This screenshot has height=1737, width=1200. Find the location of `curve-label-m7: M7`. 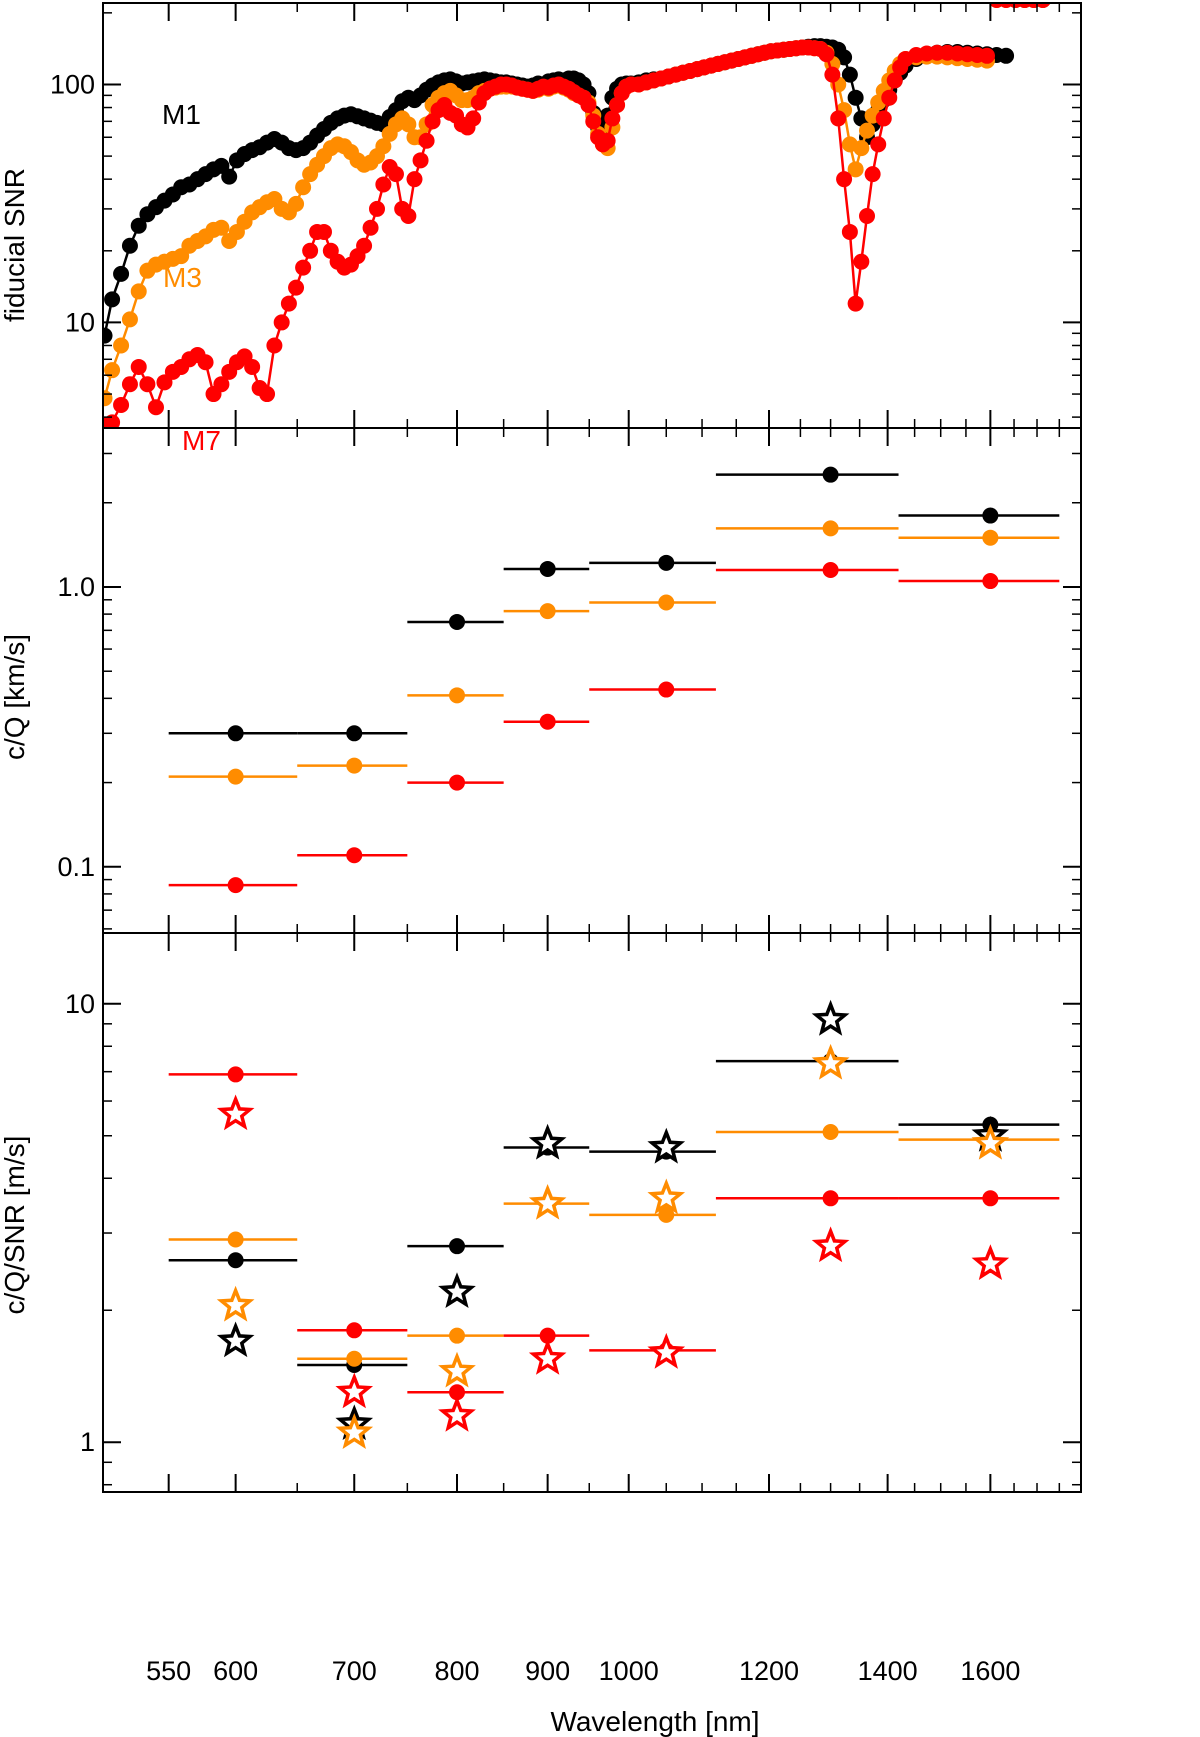

curve-label-m7: M7 is located at coordinates (201, 440).